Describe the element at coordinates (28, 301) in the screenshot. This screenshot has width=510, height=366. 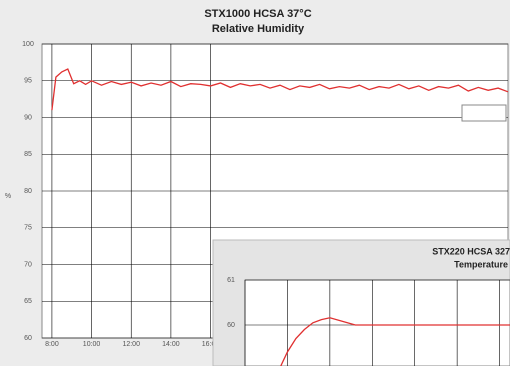
I see `y-tick-label: 65` at that location.